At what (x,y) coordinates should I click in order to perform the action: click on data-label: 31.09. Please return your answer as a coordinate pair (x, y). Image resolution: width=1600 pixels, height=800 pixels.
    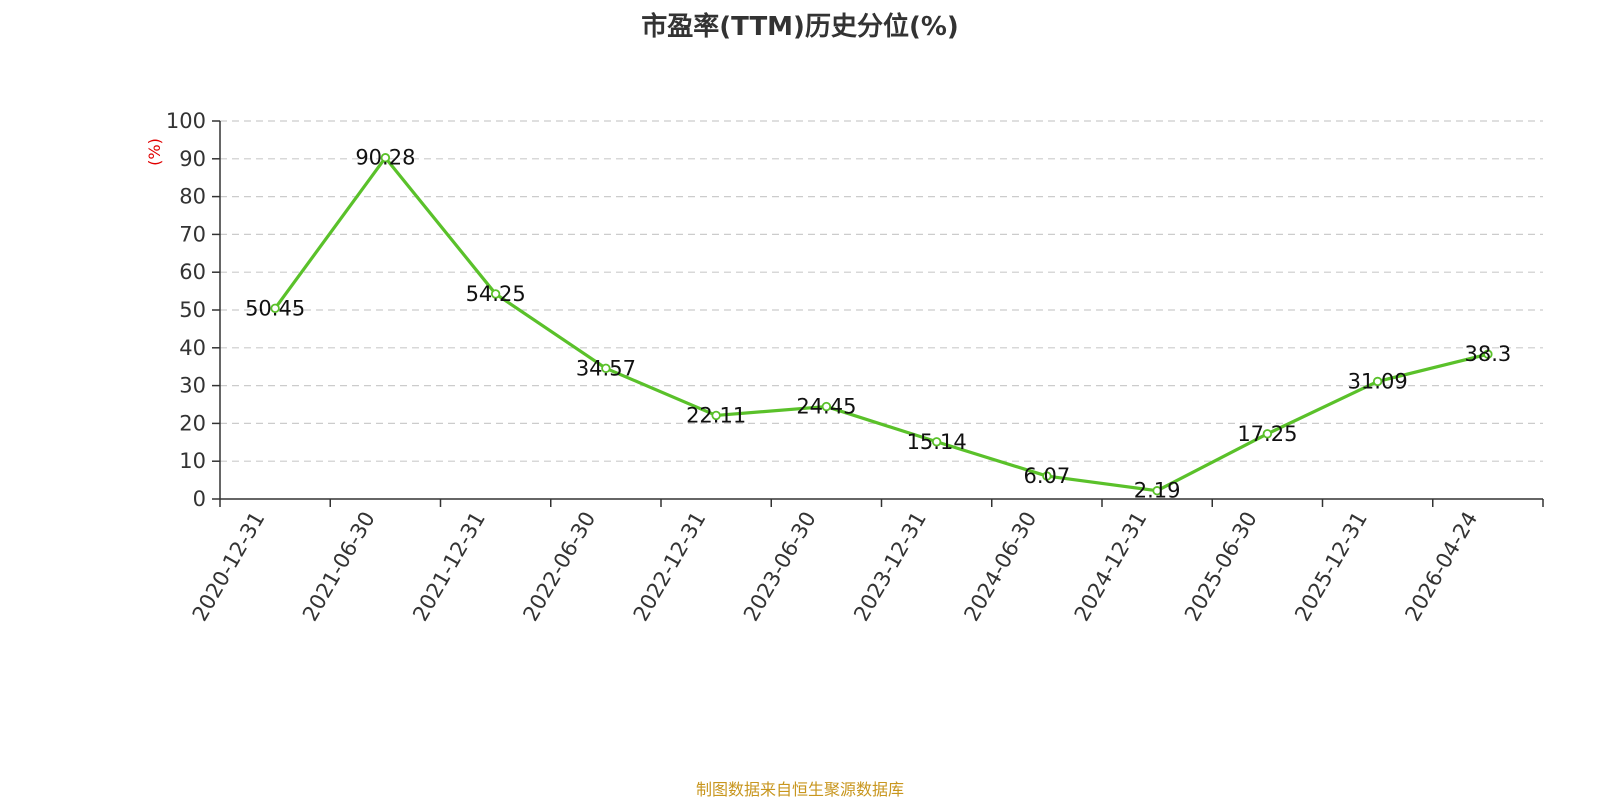
    Looking at the image, I should click on (1378, 381).